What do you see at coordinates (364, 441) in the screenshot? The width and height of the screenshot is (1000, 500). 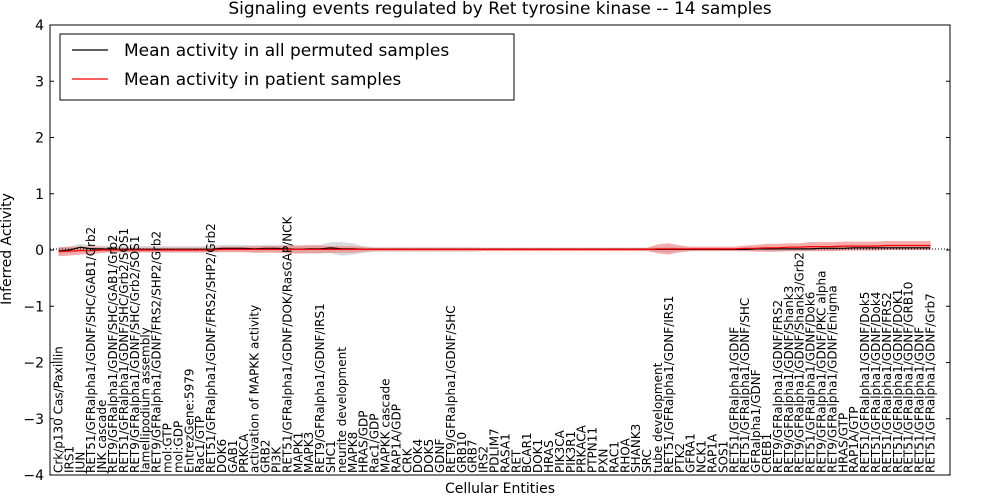 I see `x-tick-label: HRAS/GDP` at bounding box center [364, 441].